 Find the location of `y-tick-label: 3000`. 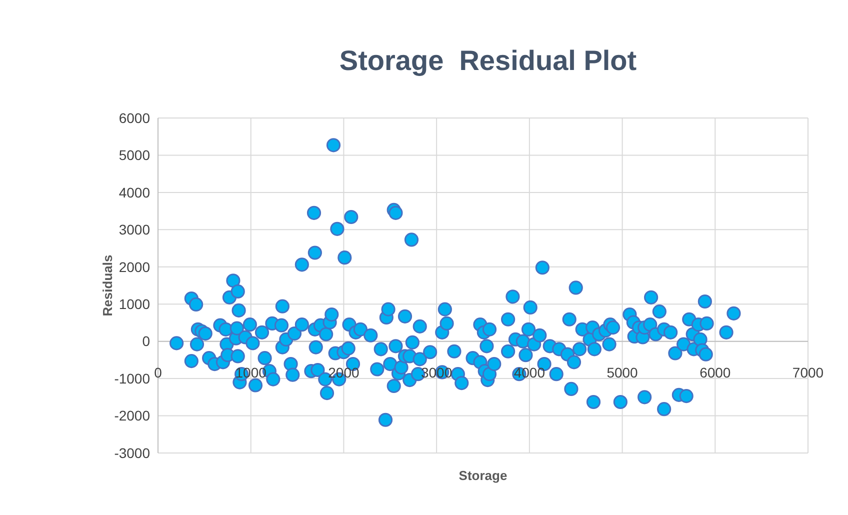

y-tick-label: 3000 is located at coordinates (134, 230).